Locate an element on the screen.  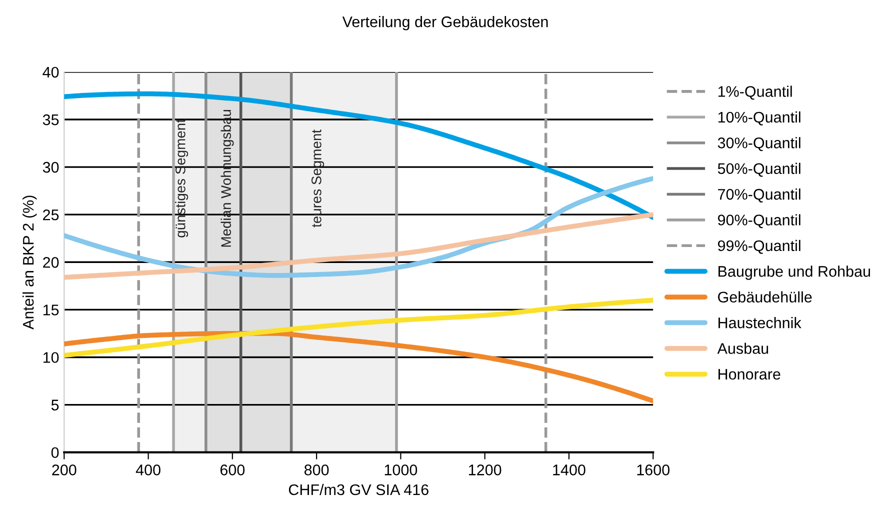
y-tick-label: 30 is located at coordinates (50, 167).